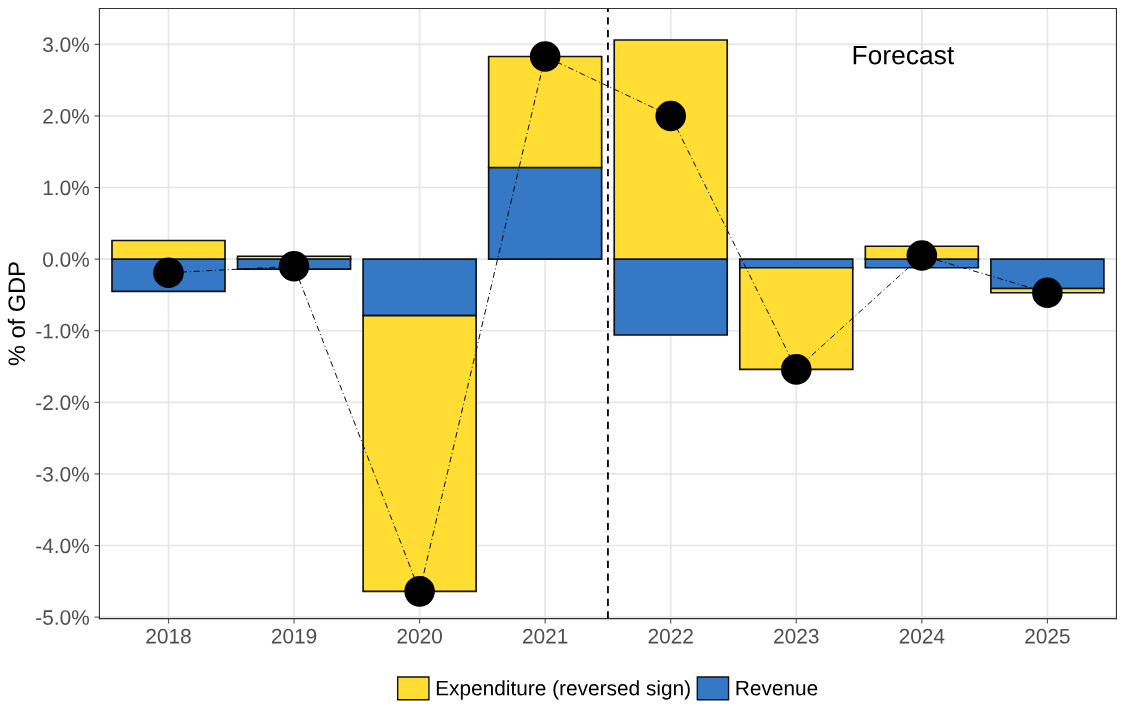  Describe the element at coordinates (62, 546) in the screenshot. I see `y-tick-label: -4.0%` at that location.